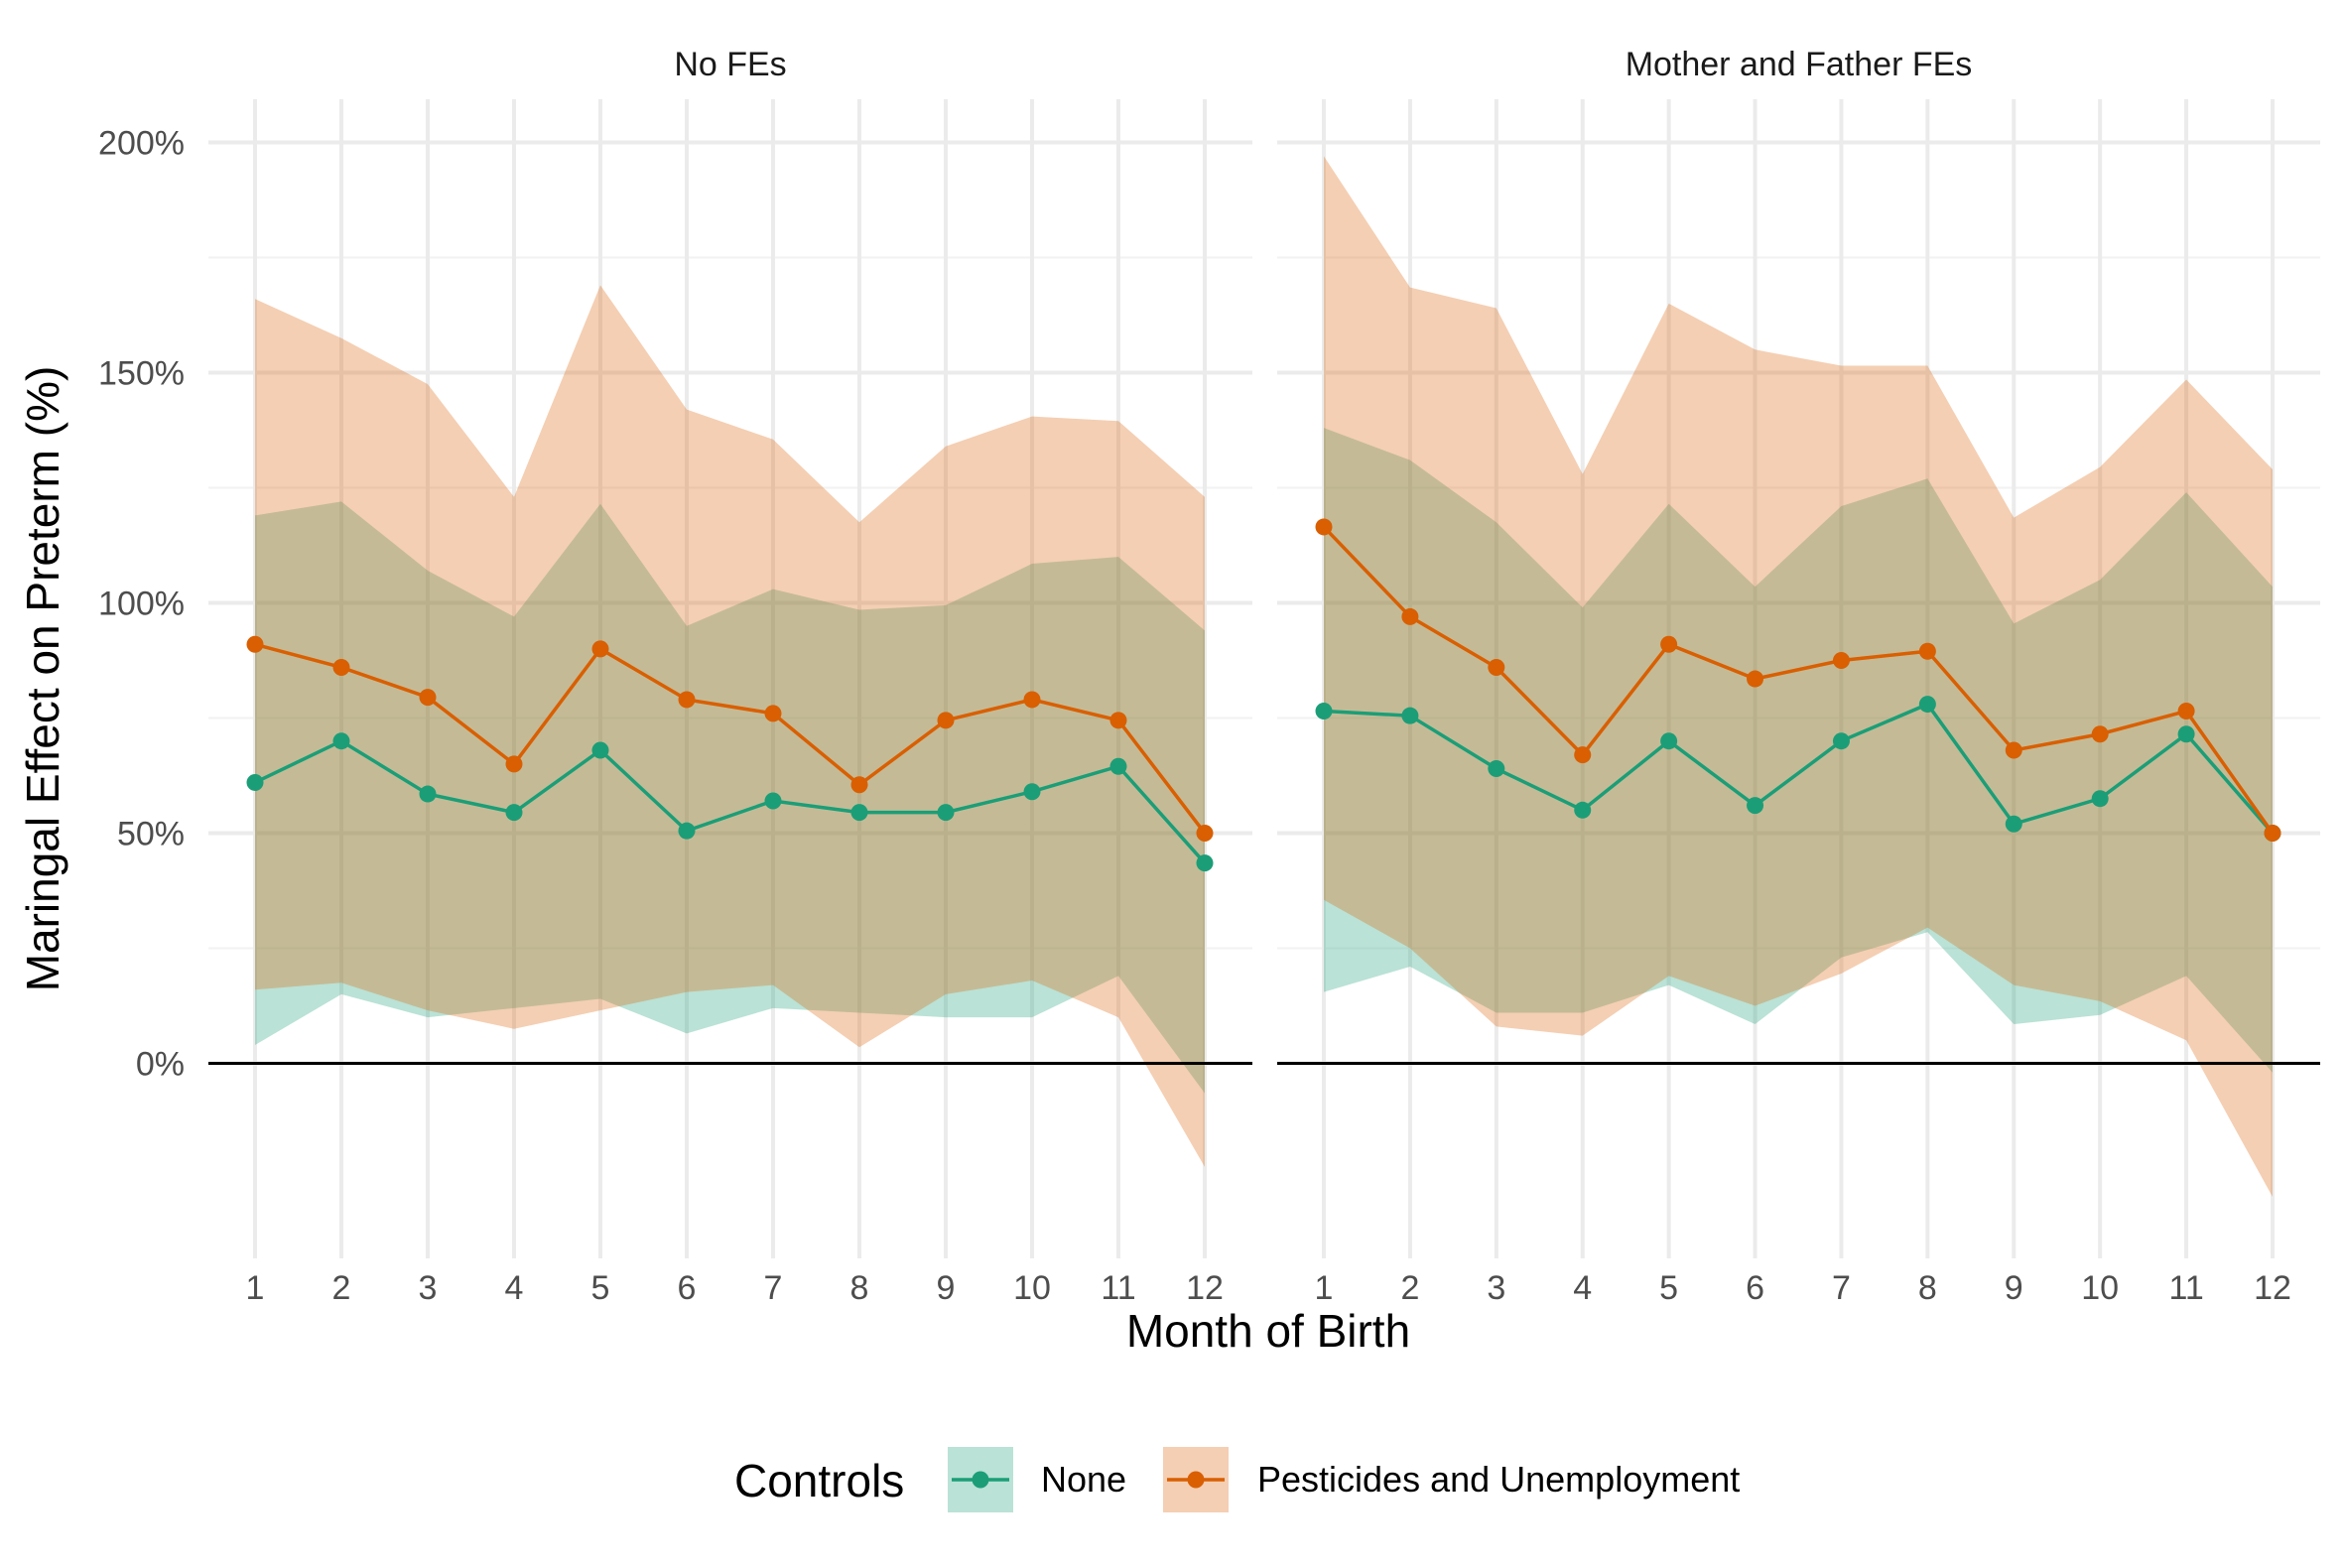 This screenshot has height=1568, width=2344. Describe the element at coordinates (141, 374) in the screenshot. I see `y-tick-label: 150%` at that location.